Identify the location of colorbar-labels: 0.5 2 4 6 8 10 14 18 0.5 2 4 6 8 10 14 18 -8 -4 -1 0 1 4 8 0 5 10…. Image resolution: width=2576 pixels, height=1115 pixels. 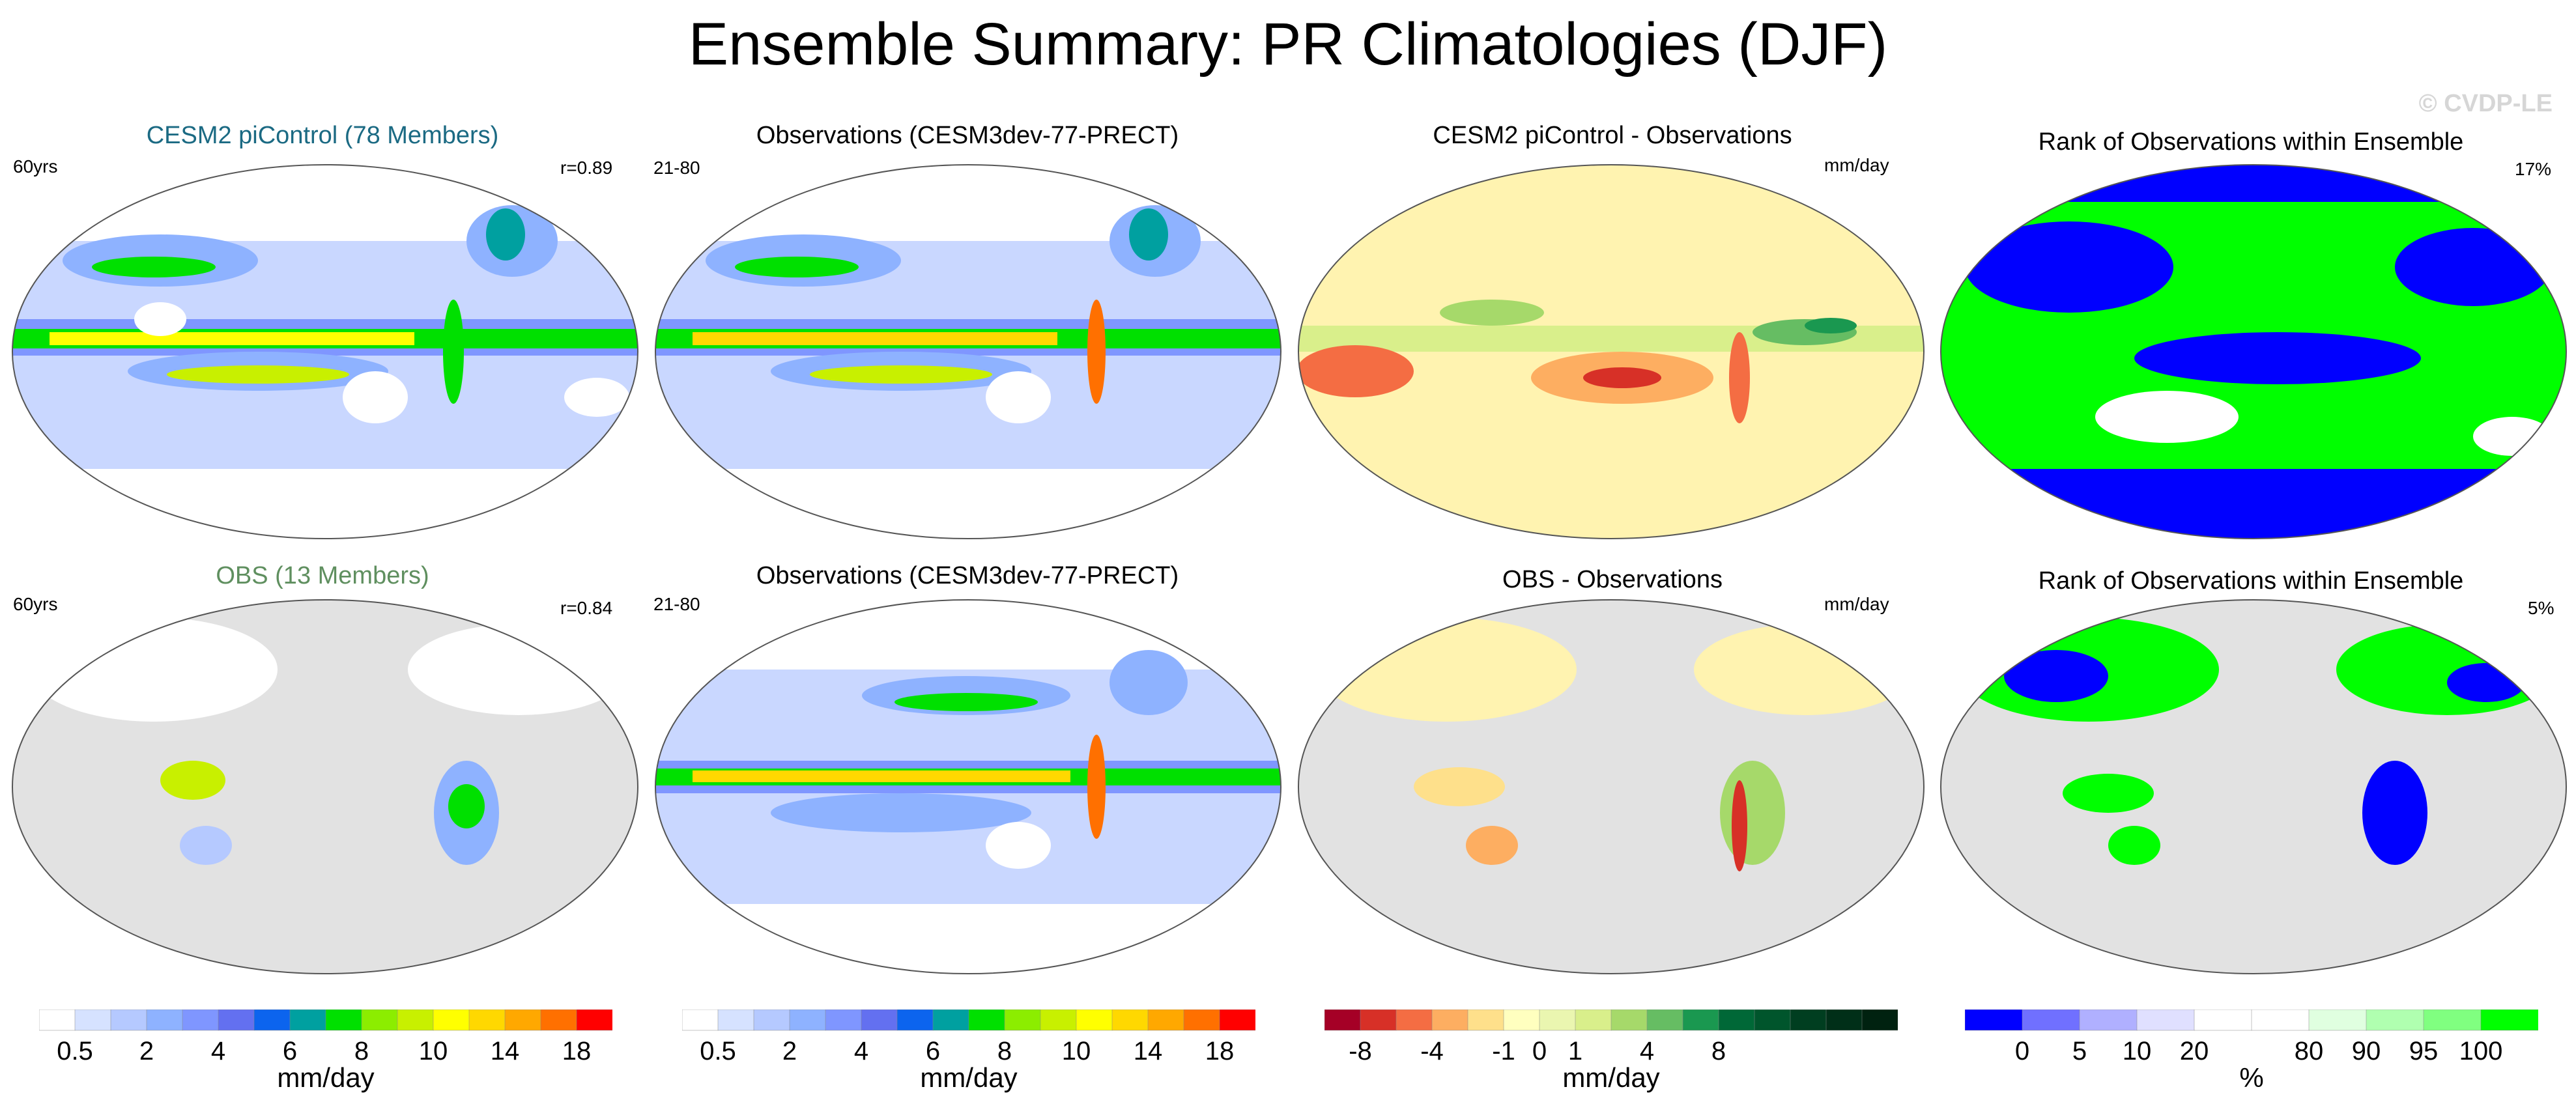
(1288, 1053).